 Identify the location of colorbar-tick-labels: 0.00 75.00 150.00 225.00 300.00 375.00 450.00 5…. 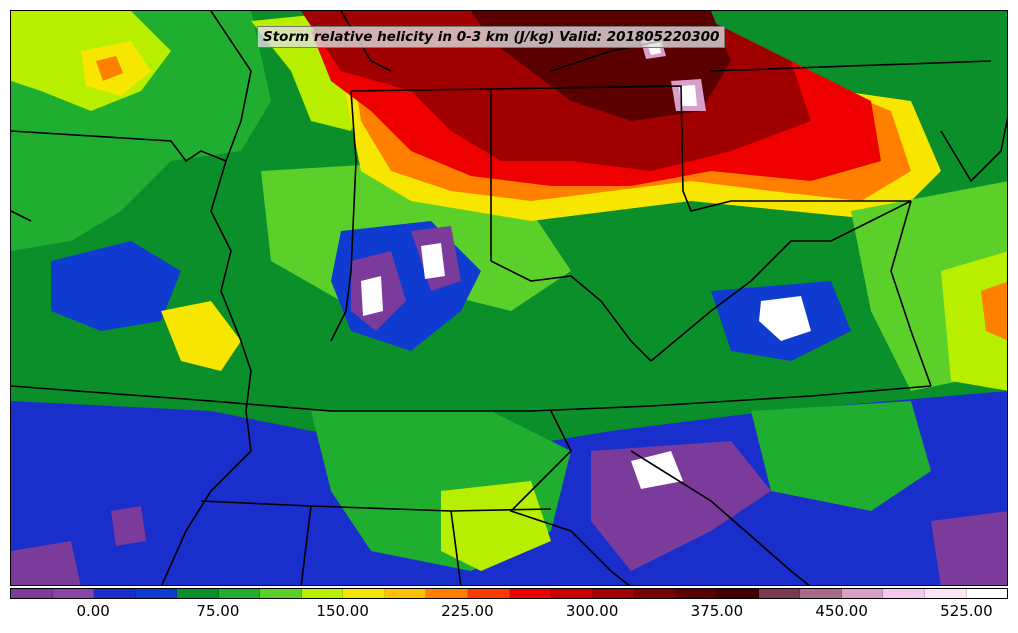
(509, 614).